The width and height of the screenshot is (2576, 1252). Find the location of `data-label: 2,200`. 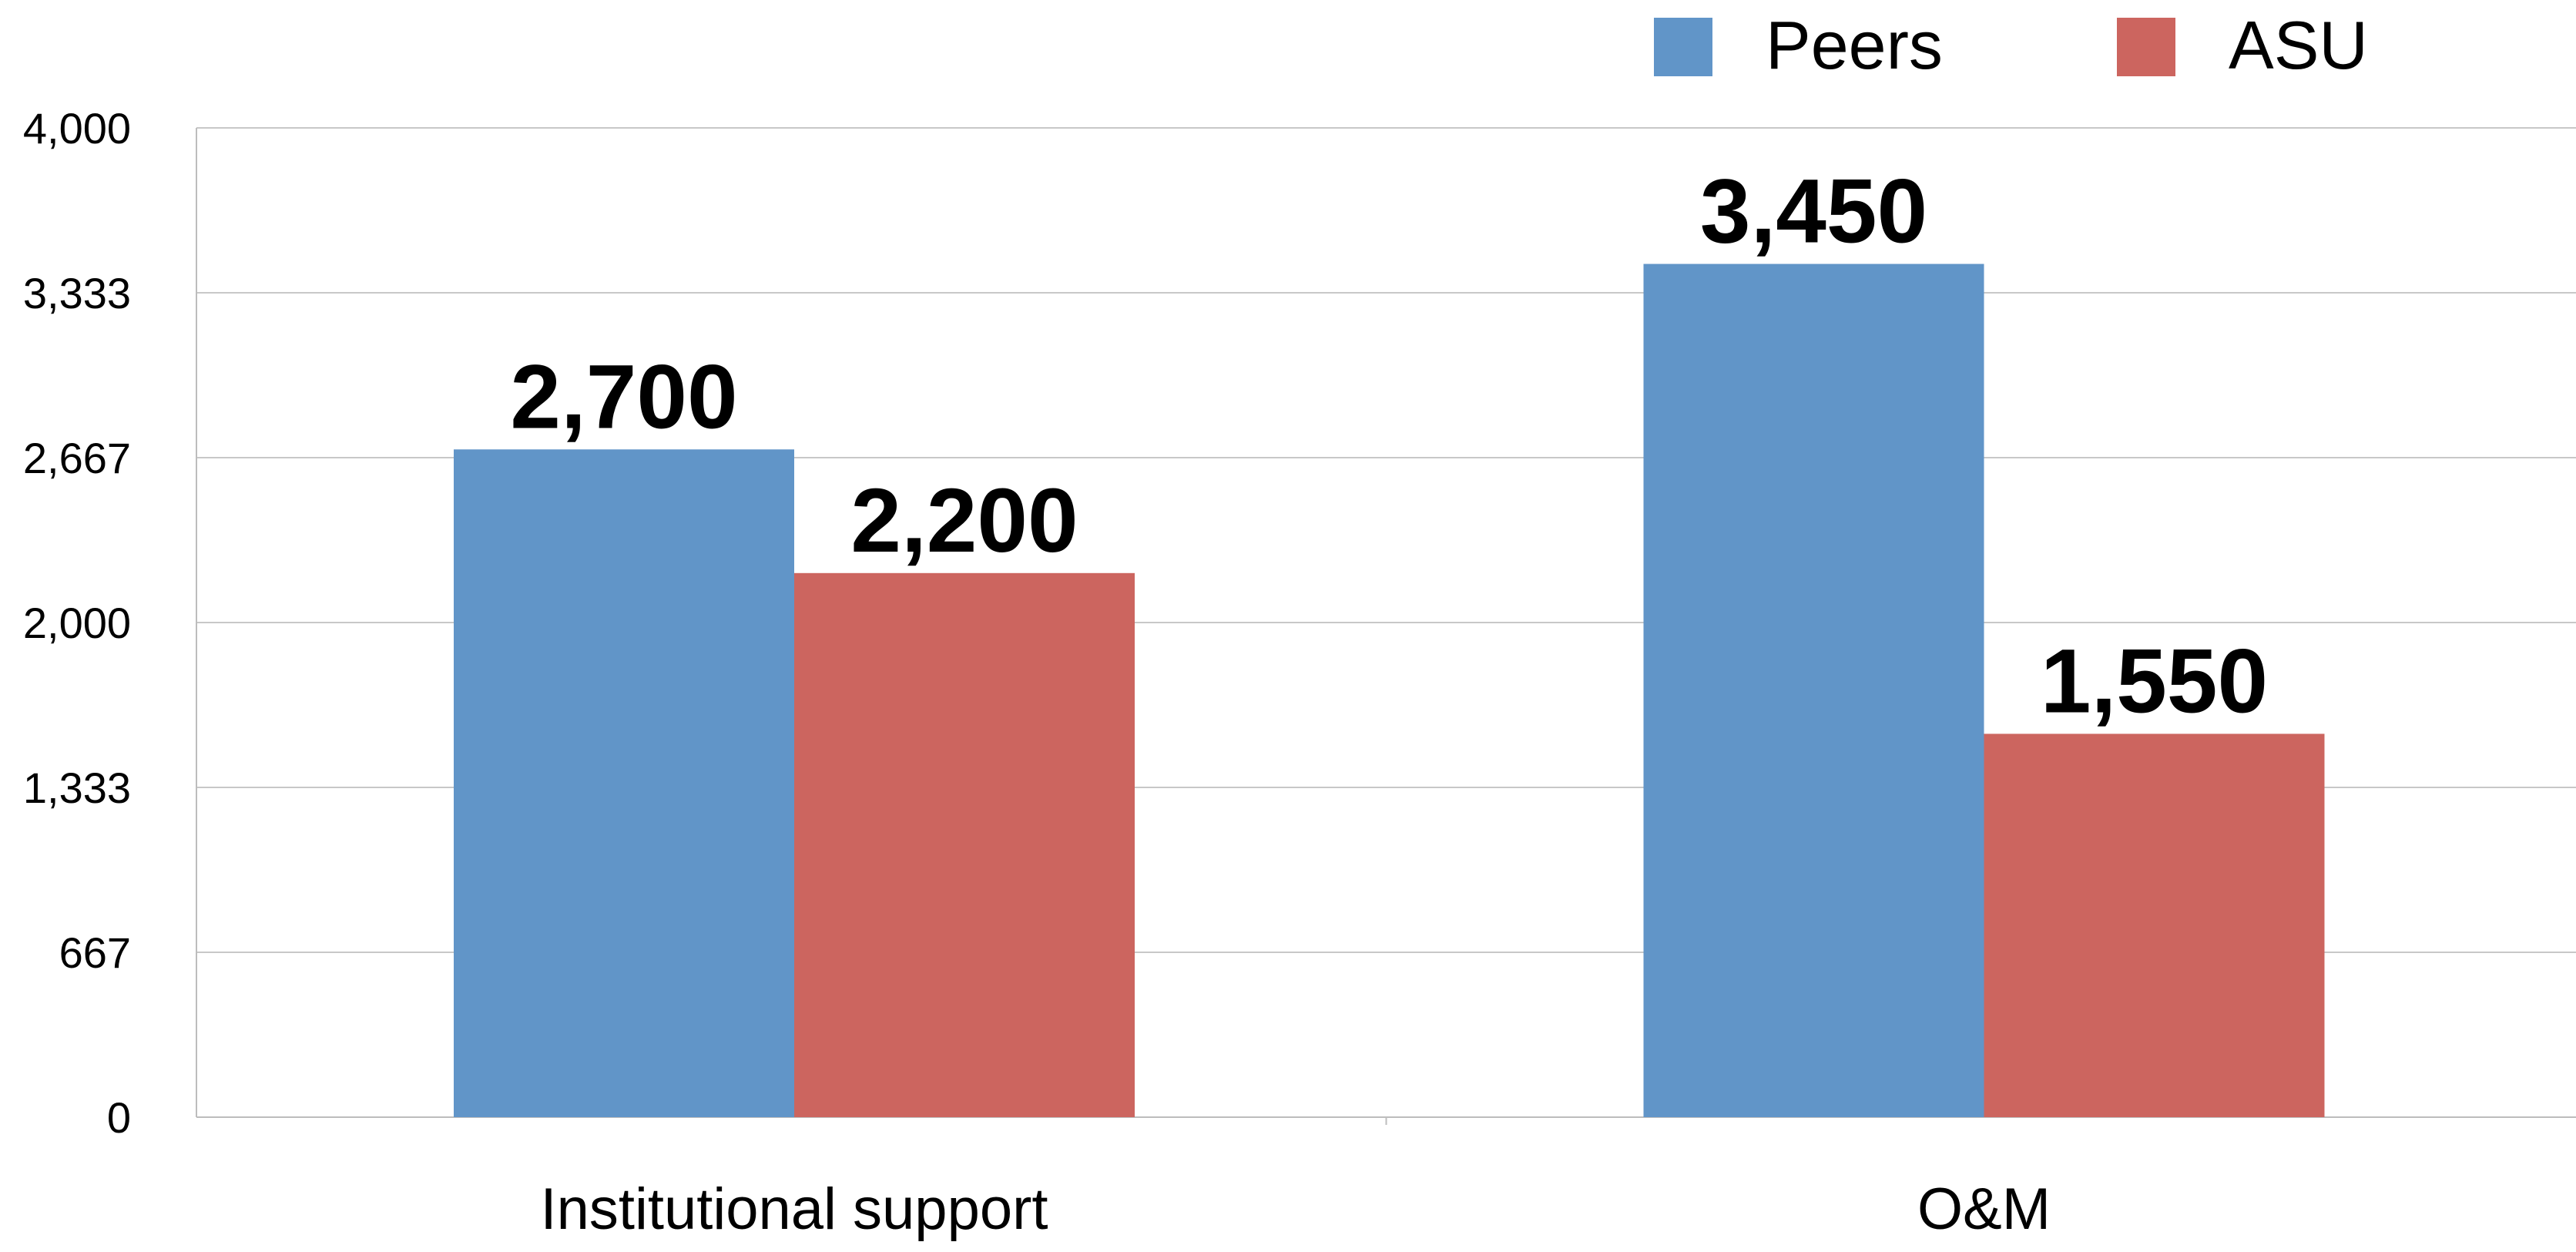

data-label: 2,200 is located at coordinates (964, 521).